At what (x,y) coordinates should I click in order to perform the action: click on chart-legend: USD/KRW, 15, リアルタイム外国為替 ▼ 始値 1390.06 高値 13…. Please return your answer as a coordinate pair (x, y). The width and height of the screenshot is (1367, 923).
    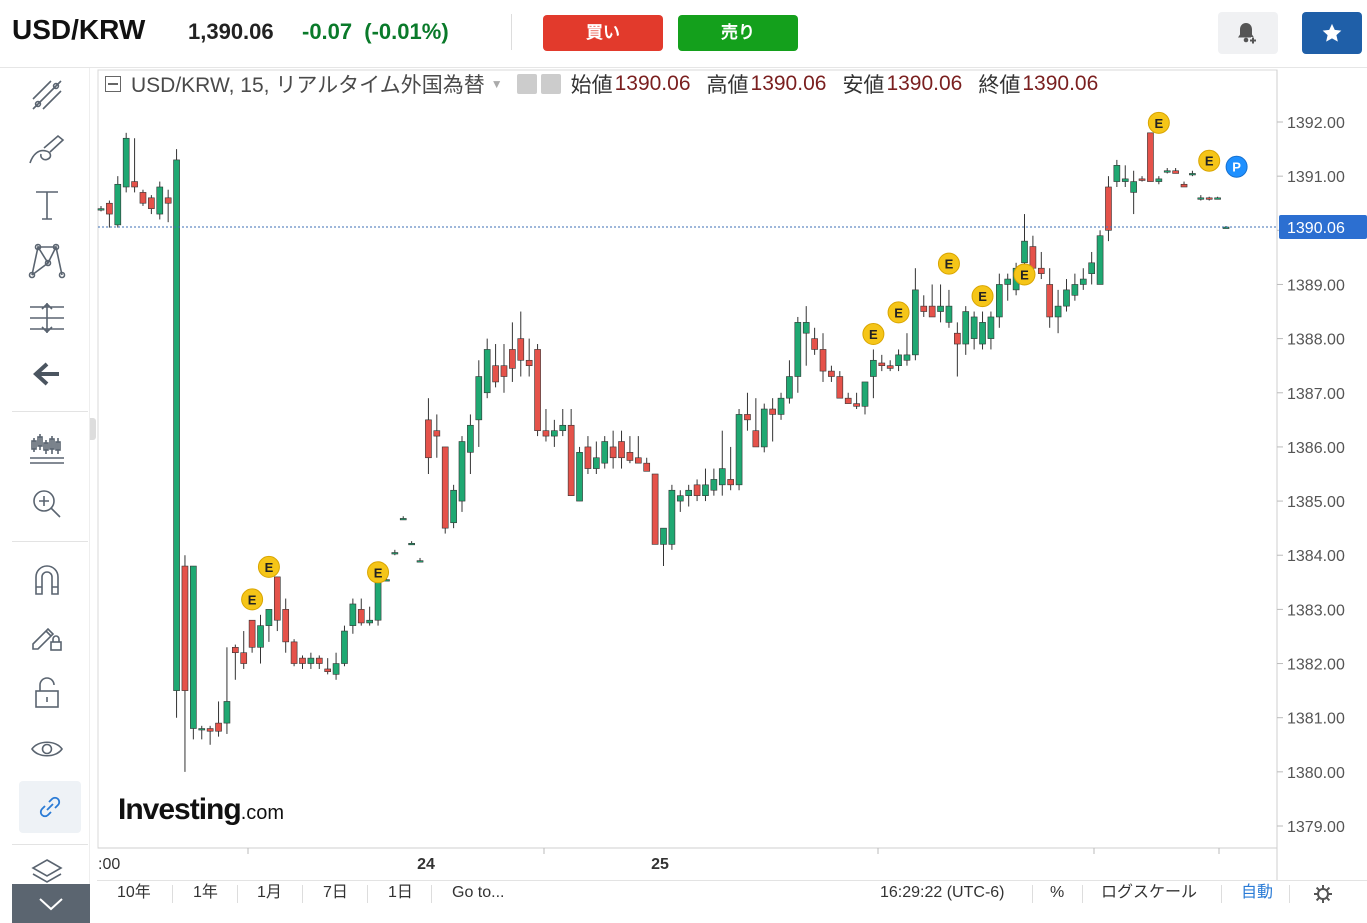
    Looking at the image, I should click on (601, 84).